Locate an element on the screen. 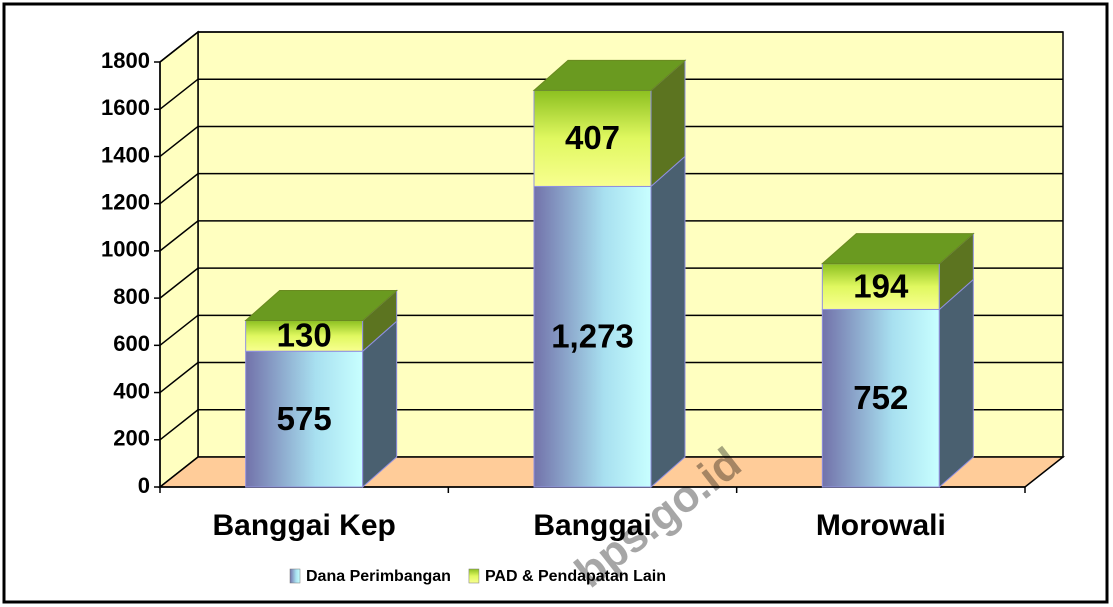 The width and height of the screenshot is (1113, 607). data-label: 130 is located at coordinates (304, 335).